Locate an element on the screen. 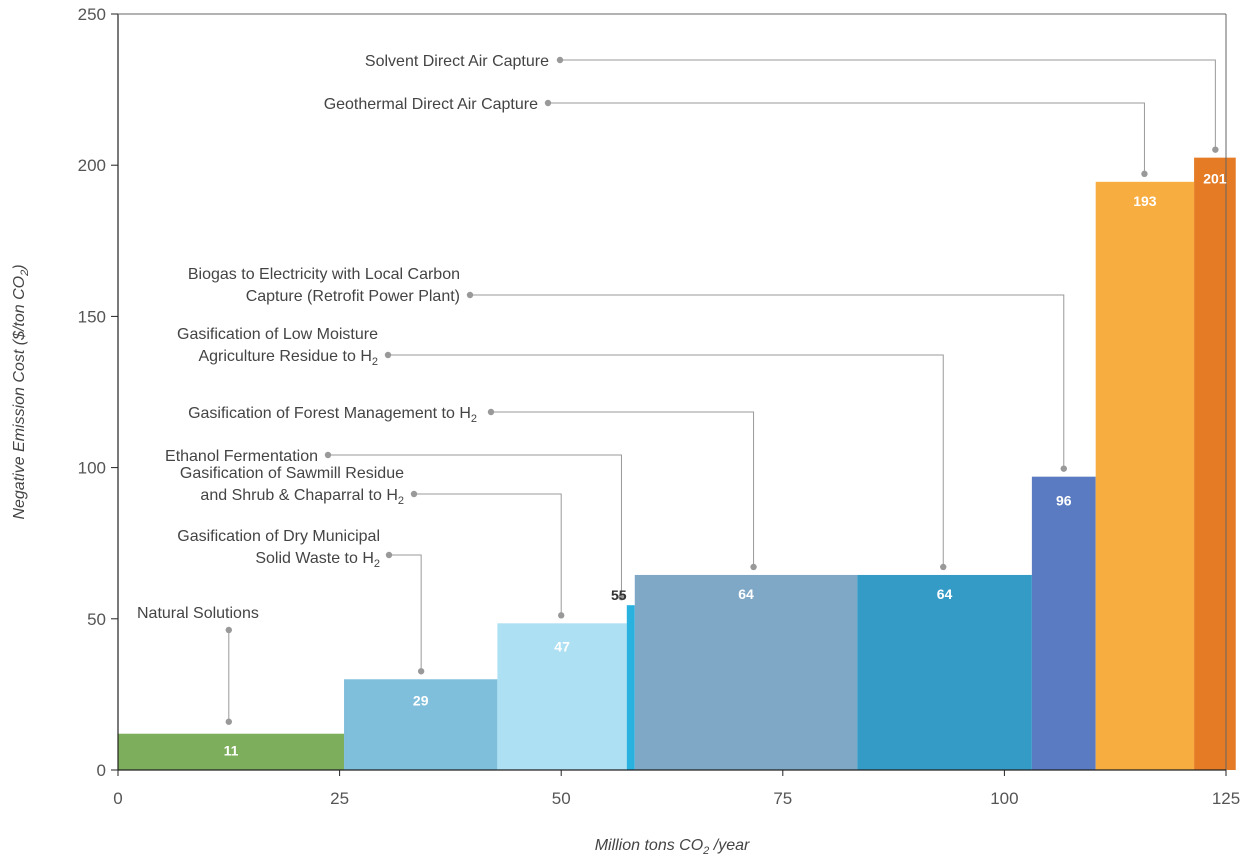 The height and width of the screenshot is (860, 1240). category-label: Gasification of Dry Municipal is located at coordinates (278, 536).